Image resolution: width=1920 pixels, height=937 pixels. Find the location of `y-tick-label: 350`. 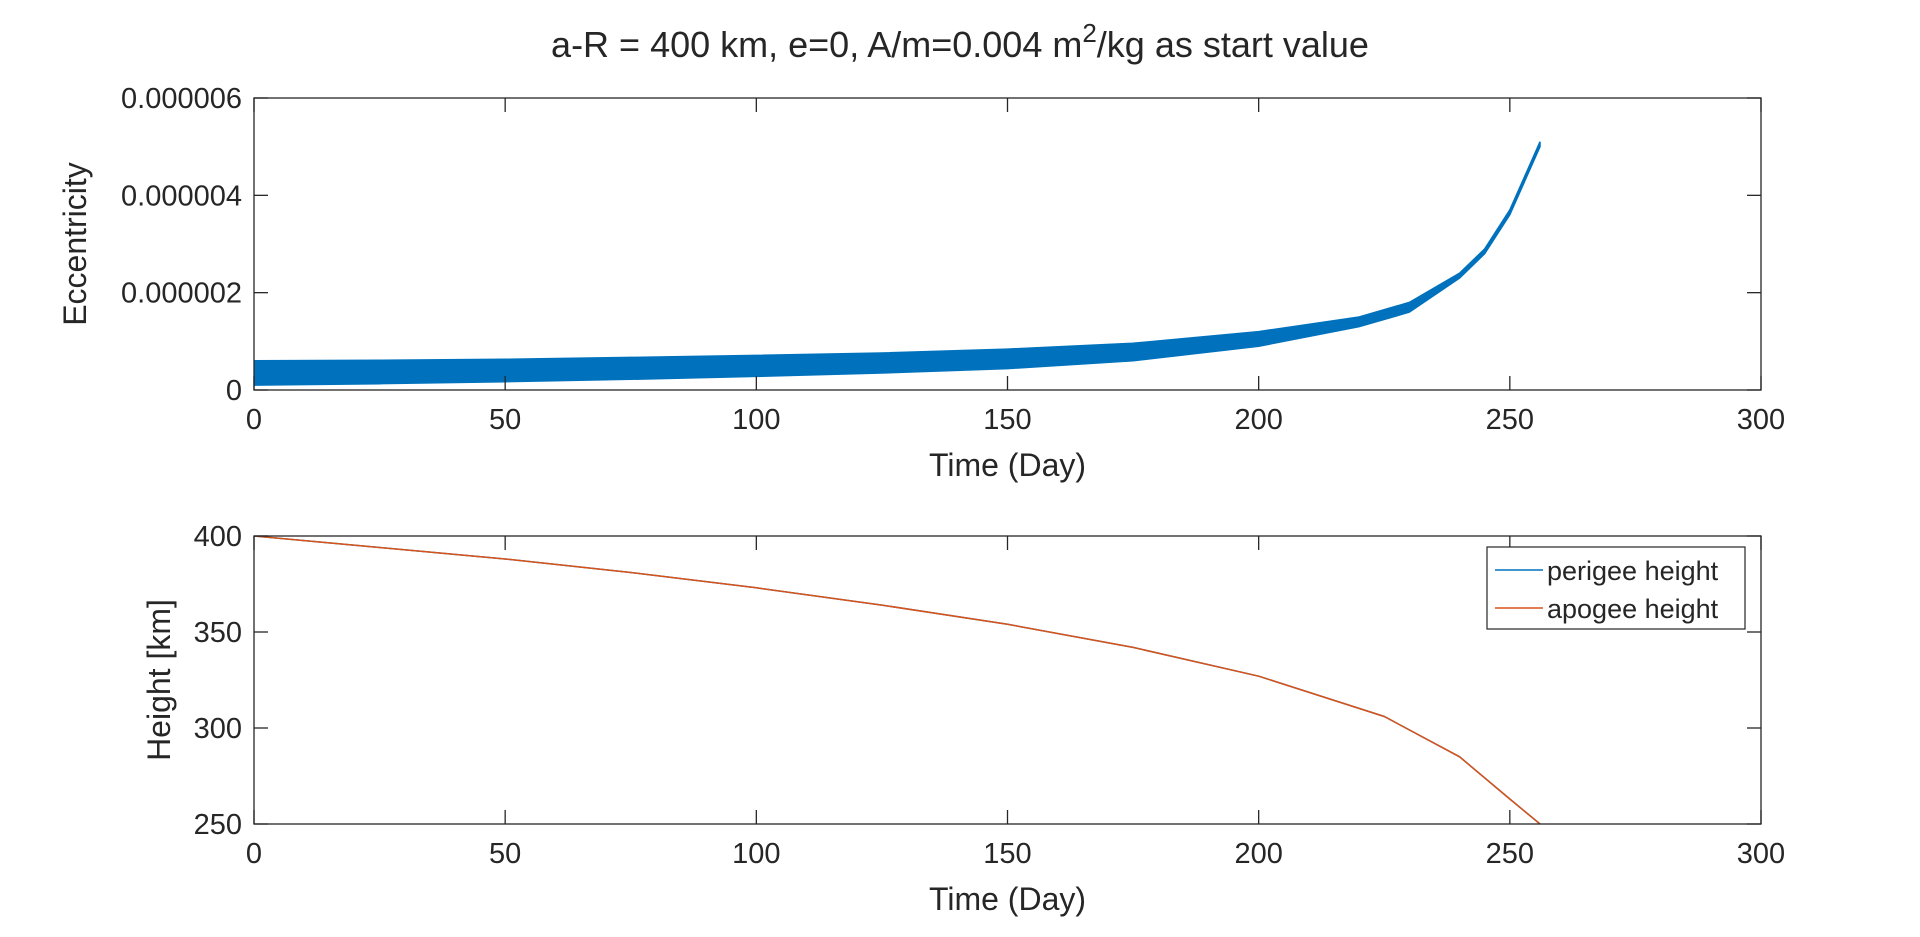

y-tick-label: 350 is located at coordinates (218, 633).